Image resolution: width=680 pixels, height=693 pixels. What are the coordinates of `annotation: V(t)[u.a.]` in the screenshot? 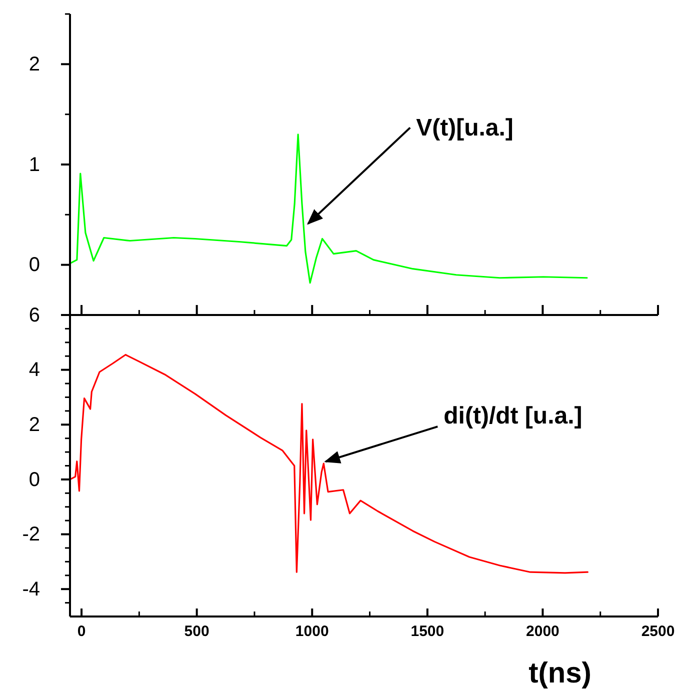 It's located at (465, 128).